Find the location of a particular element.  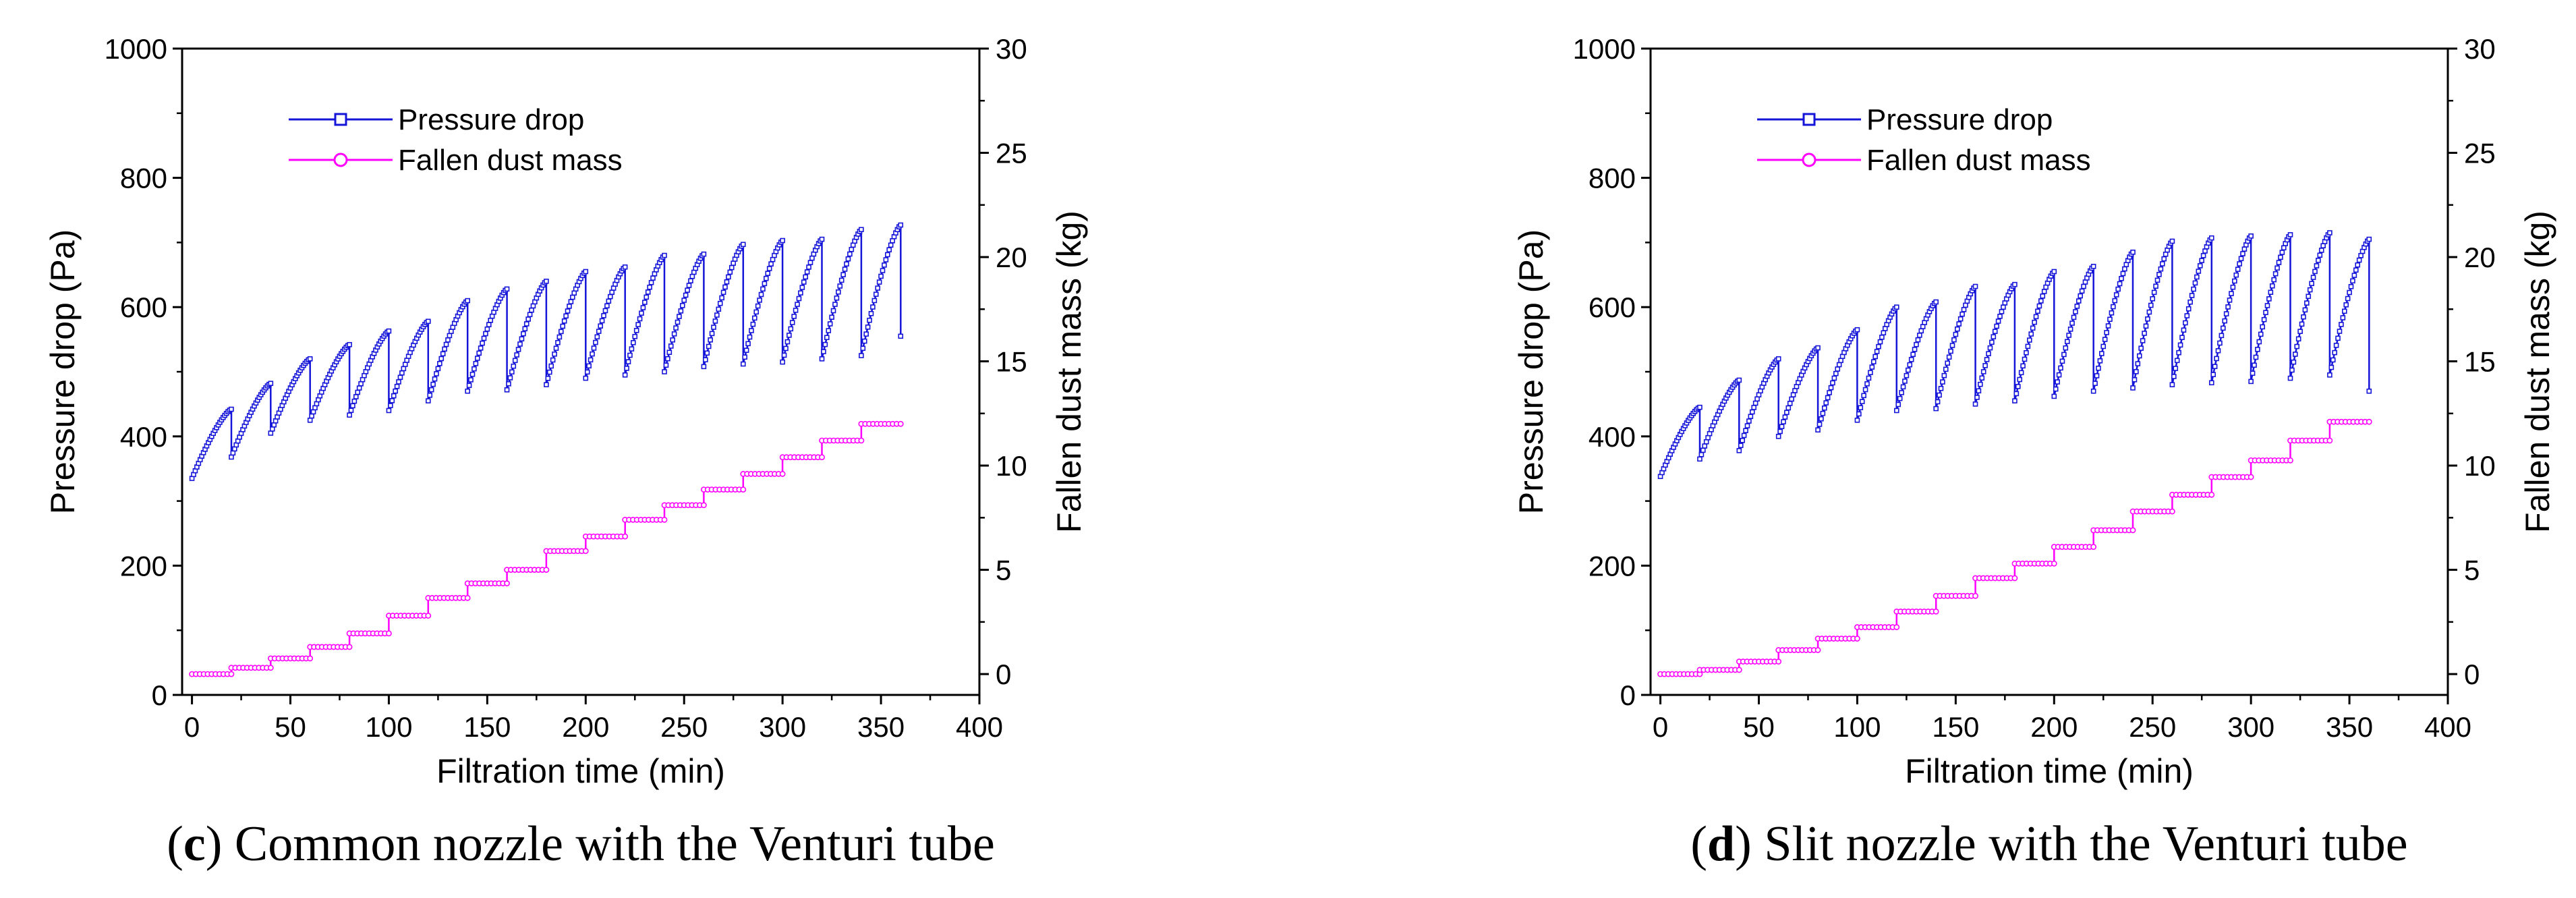

legend: Pressure drop Fallen dust mass is located at coordinates (456, 140).